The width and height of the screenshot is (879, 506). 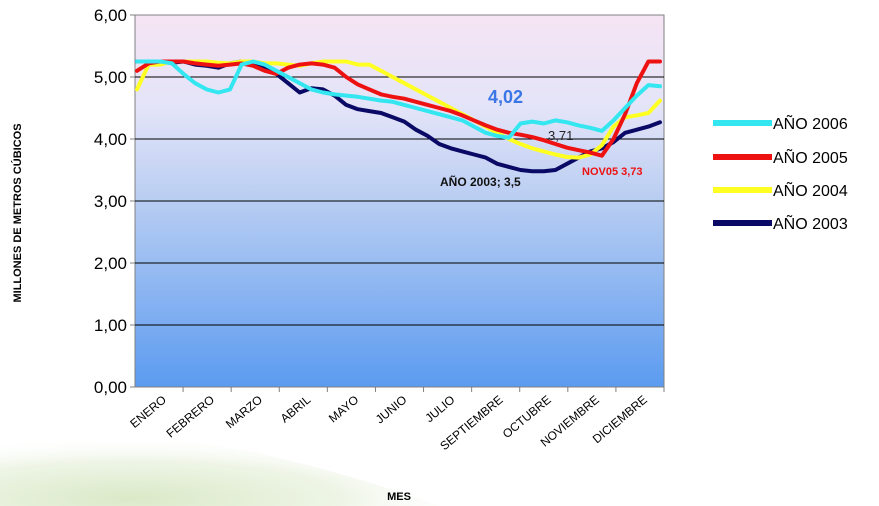 What do you see at coordinates (612, 172) in the screenshot?
I see `annotation-2005-value: NOV05 3,73` at bounding box center [612, 172].